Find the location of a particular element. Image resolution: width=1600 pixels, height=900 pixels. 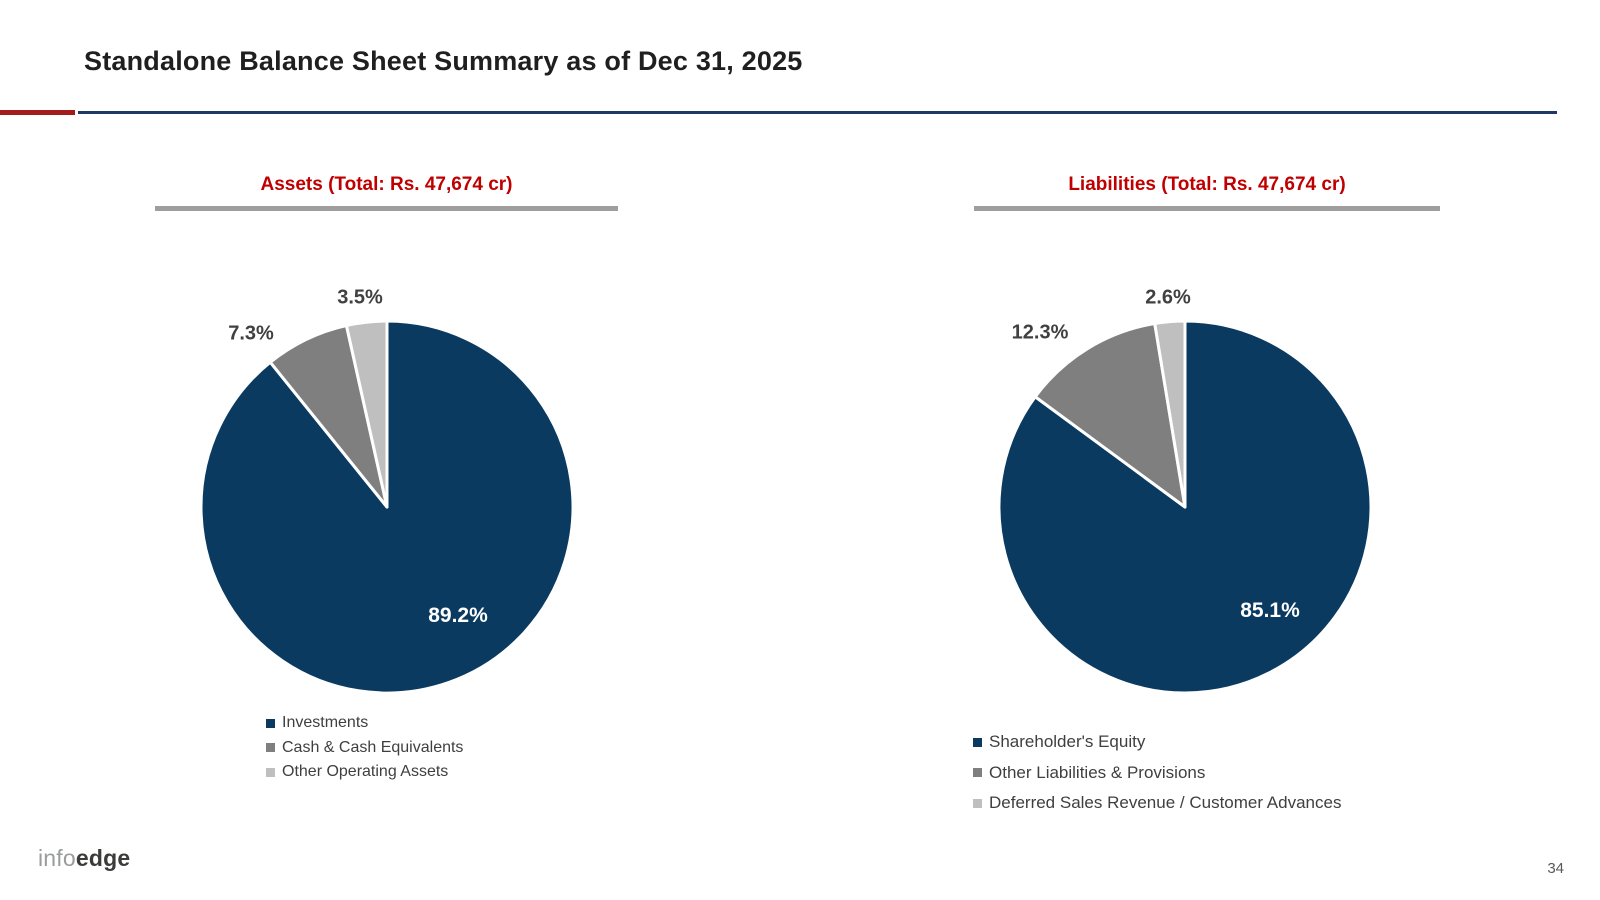

legend-marker-shareholders-equity is located at coordinates (977, 742).